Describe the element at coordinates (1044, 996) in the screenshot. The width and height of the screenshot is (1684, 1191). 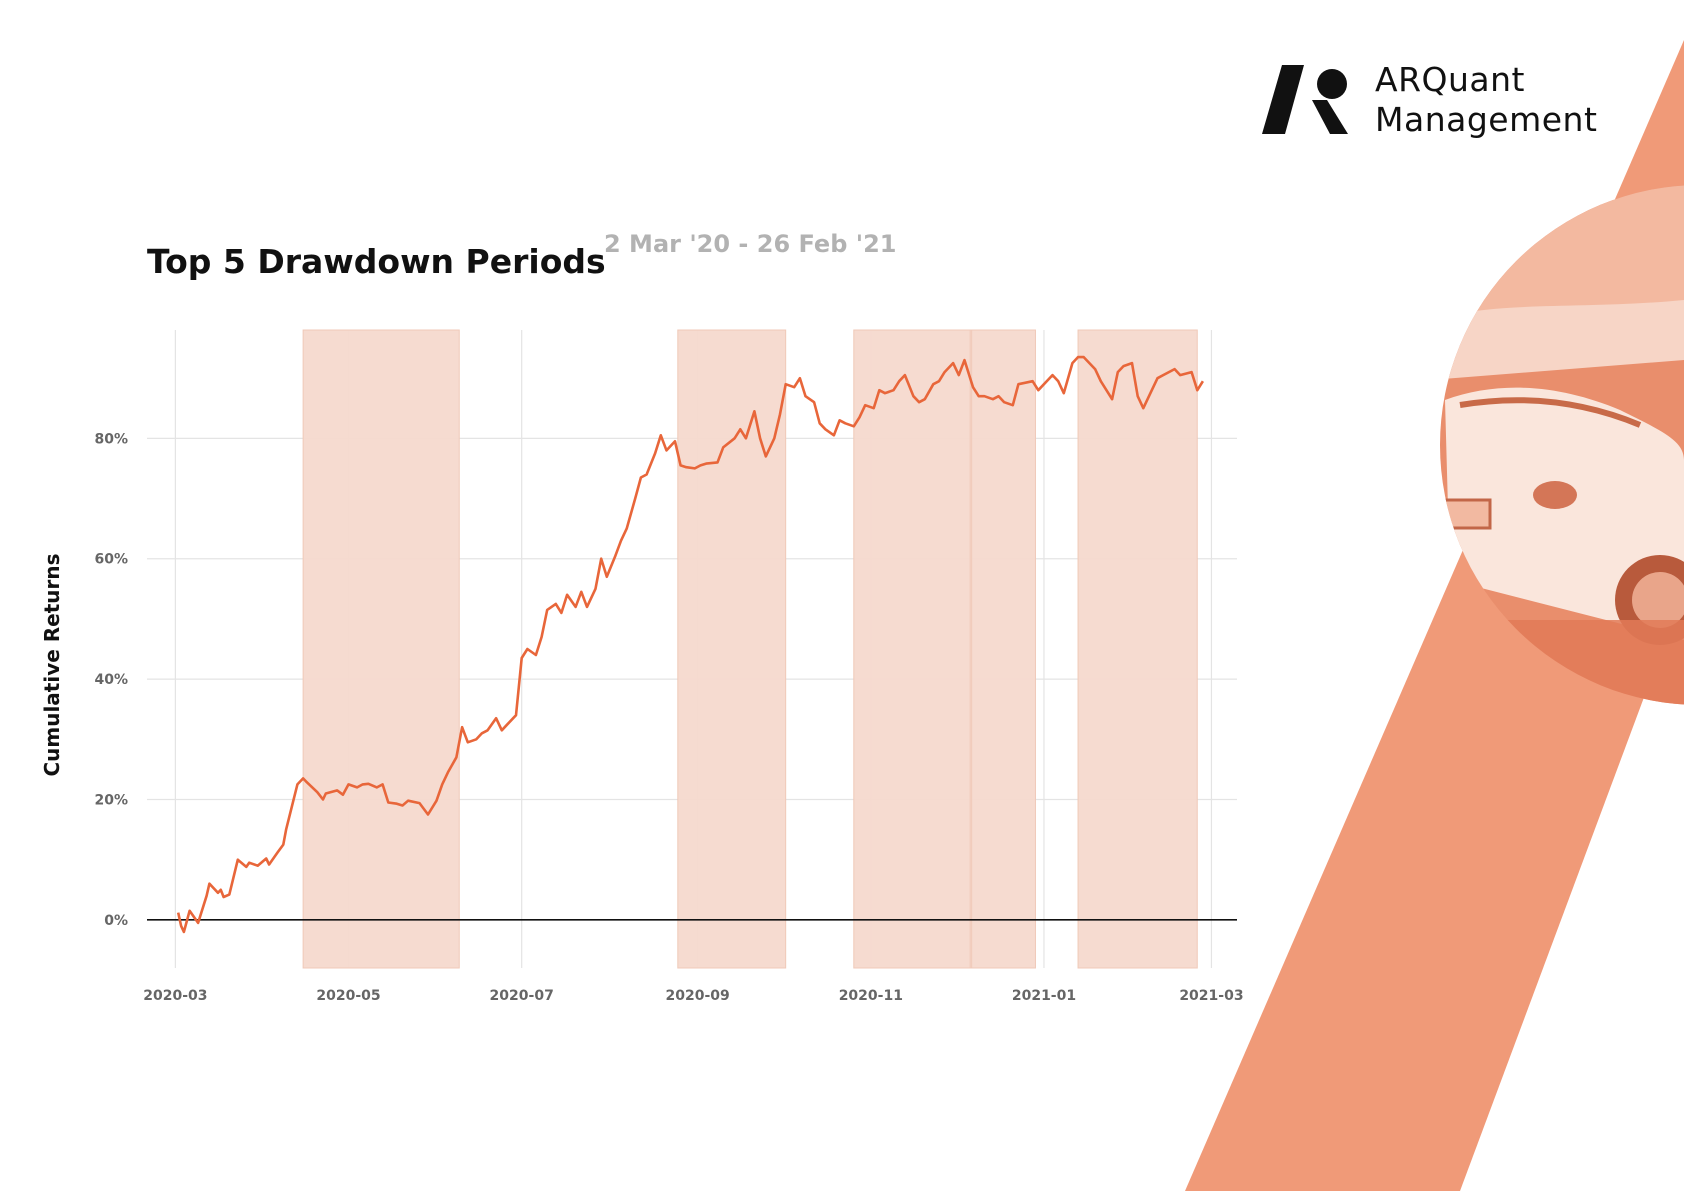
I see `x-tick-label: 2021-01` at that location.